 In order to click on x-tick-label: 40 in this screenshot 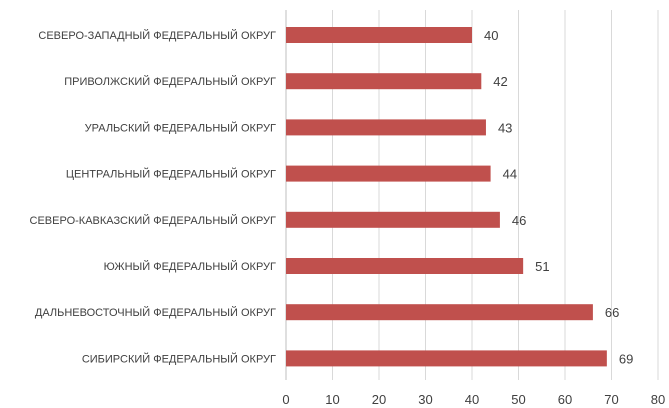, I will do `click(472, 399)`.